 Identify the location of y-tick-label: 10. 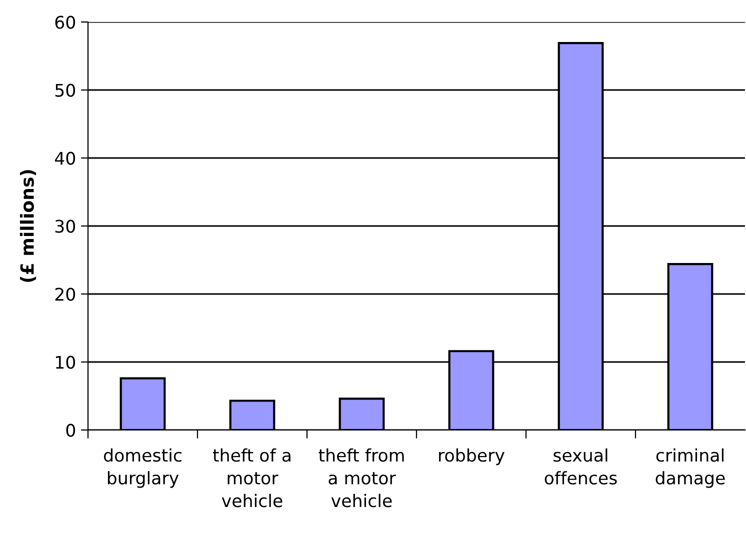
(66, 362).